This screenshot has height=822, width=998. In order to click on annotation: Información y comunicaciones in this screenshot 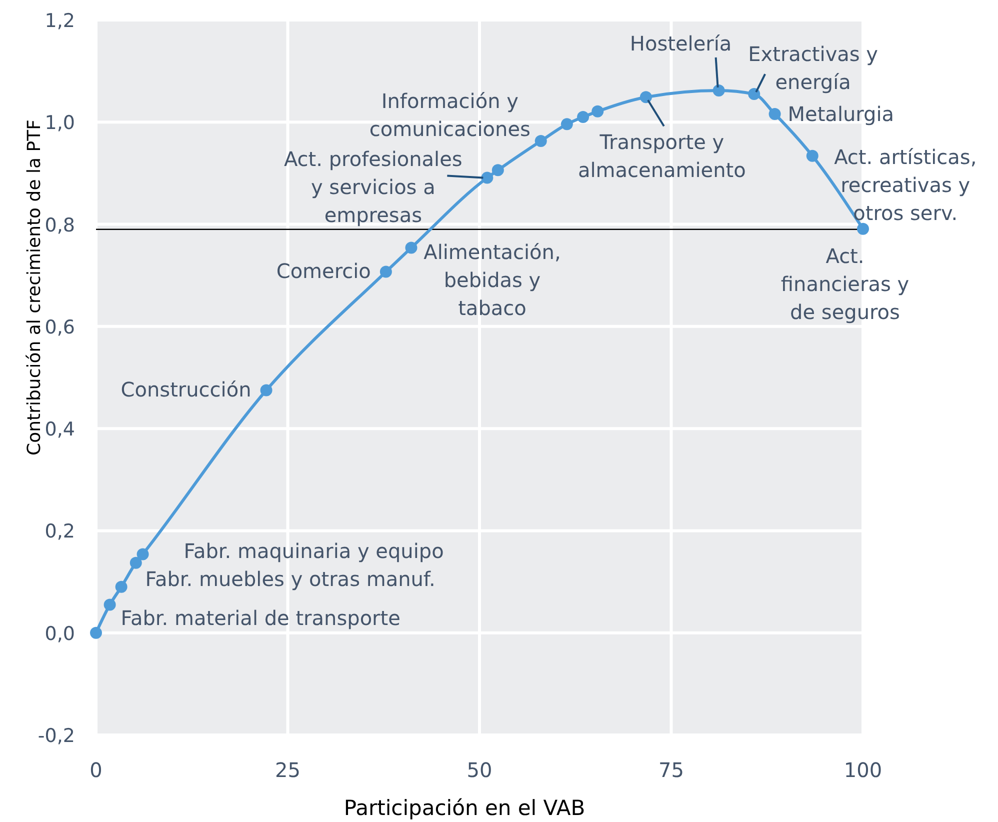, I will do `click(449, 115)`.